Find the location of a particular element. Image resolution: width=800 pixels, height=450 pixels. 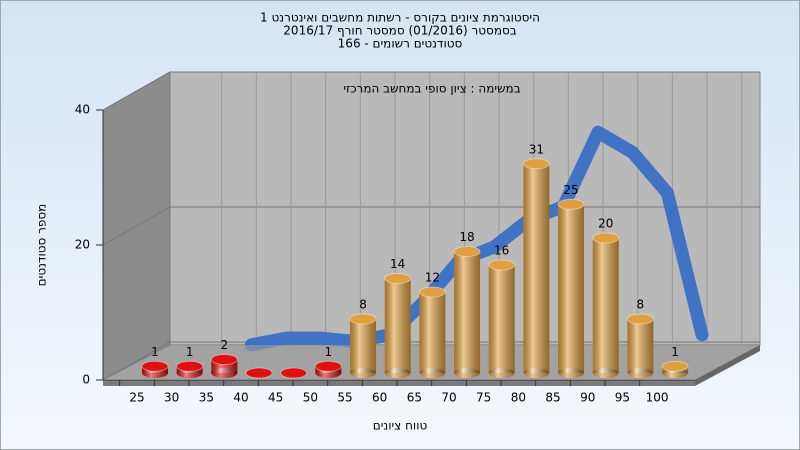

x-tick-label: 25 is located at coordinates (136, 398).